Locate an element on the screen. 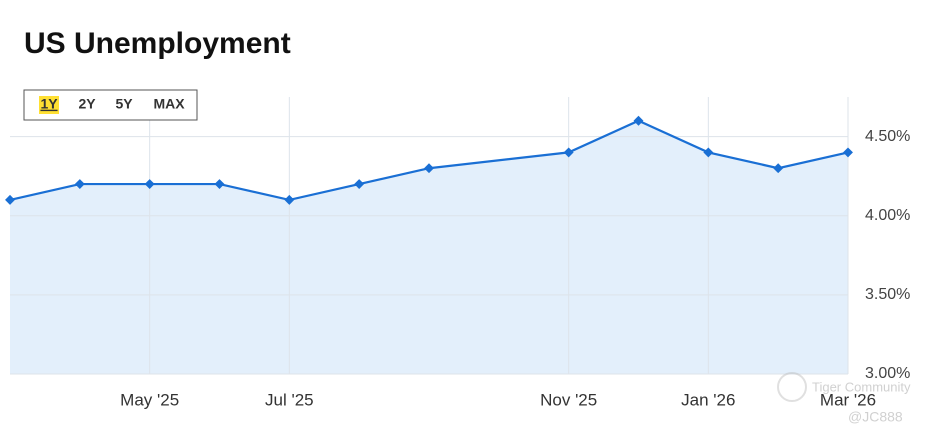  x-tick-label: May '25 is located at coordinates (149, 399).